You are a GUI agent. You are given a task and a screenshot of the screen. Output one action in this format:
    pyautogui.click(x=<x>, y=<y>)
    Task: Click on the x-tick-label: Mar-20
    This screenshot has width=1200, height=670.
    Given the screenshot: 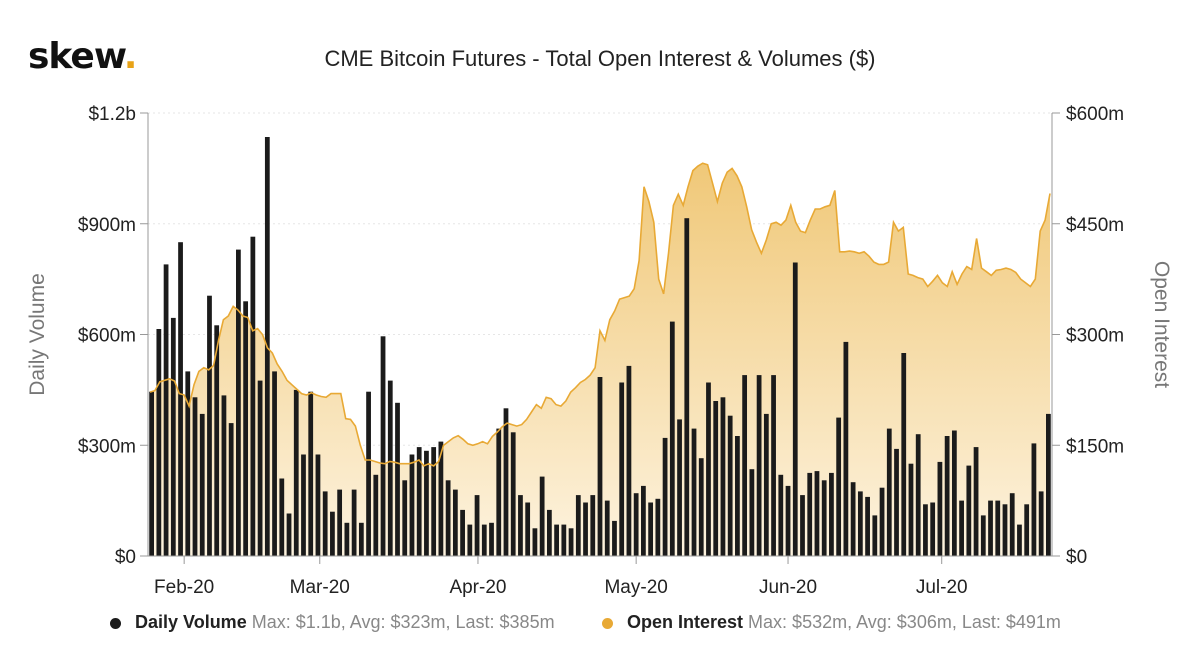 What is the action you would take?
    pyautogui.click(x=320, y=587)
    